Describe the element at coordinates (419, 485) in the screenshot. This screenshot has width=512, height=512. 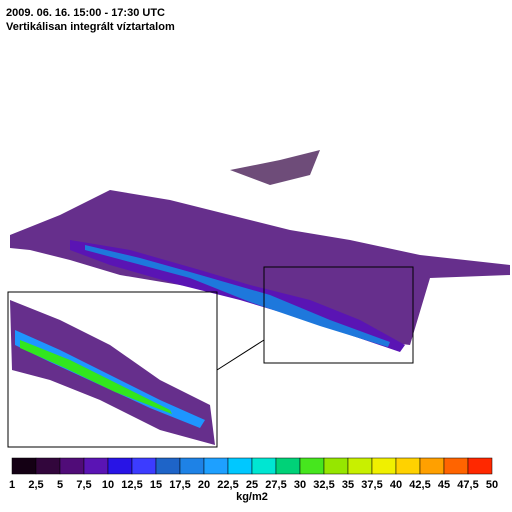
I see `legend-label: 42,5` at that location.